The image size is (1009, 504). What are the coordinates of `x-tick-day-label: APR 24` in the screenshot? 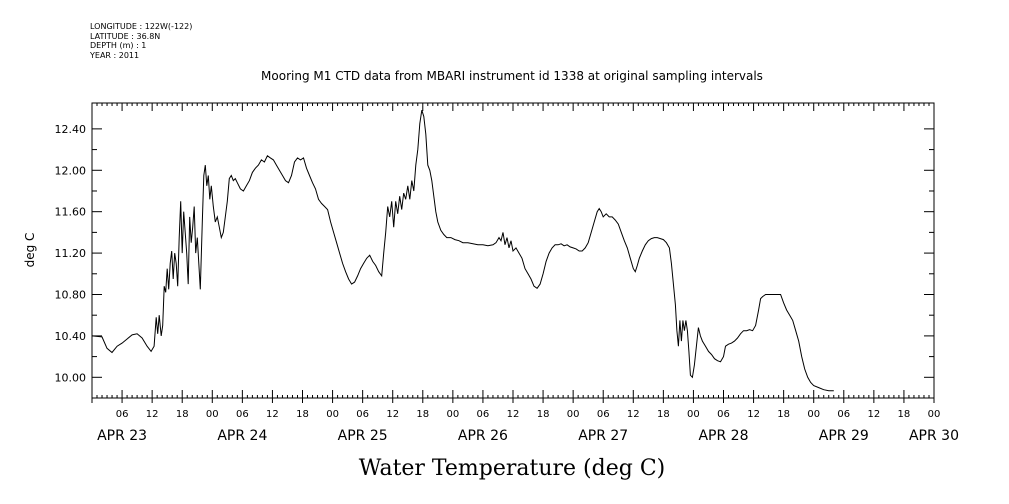 It's located at (242, 436).